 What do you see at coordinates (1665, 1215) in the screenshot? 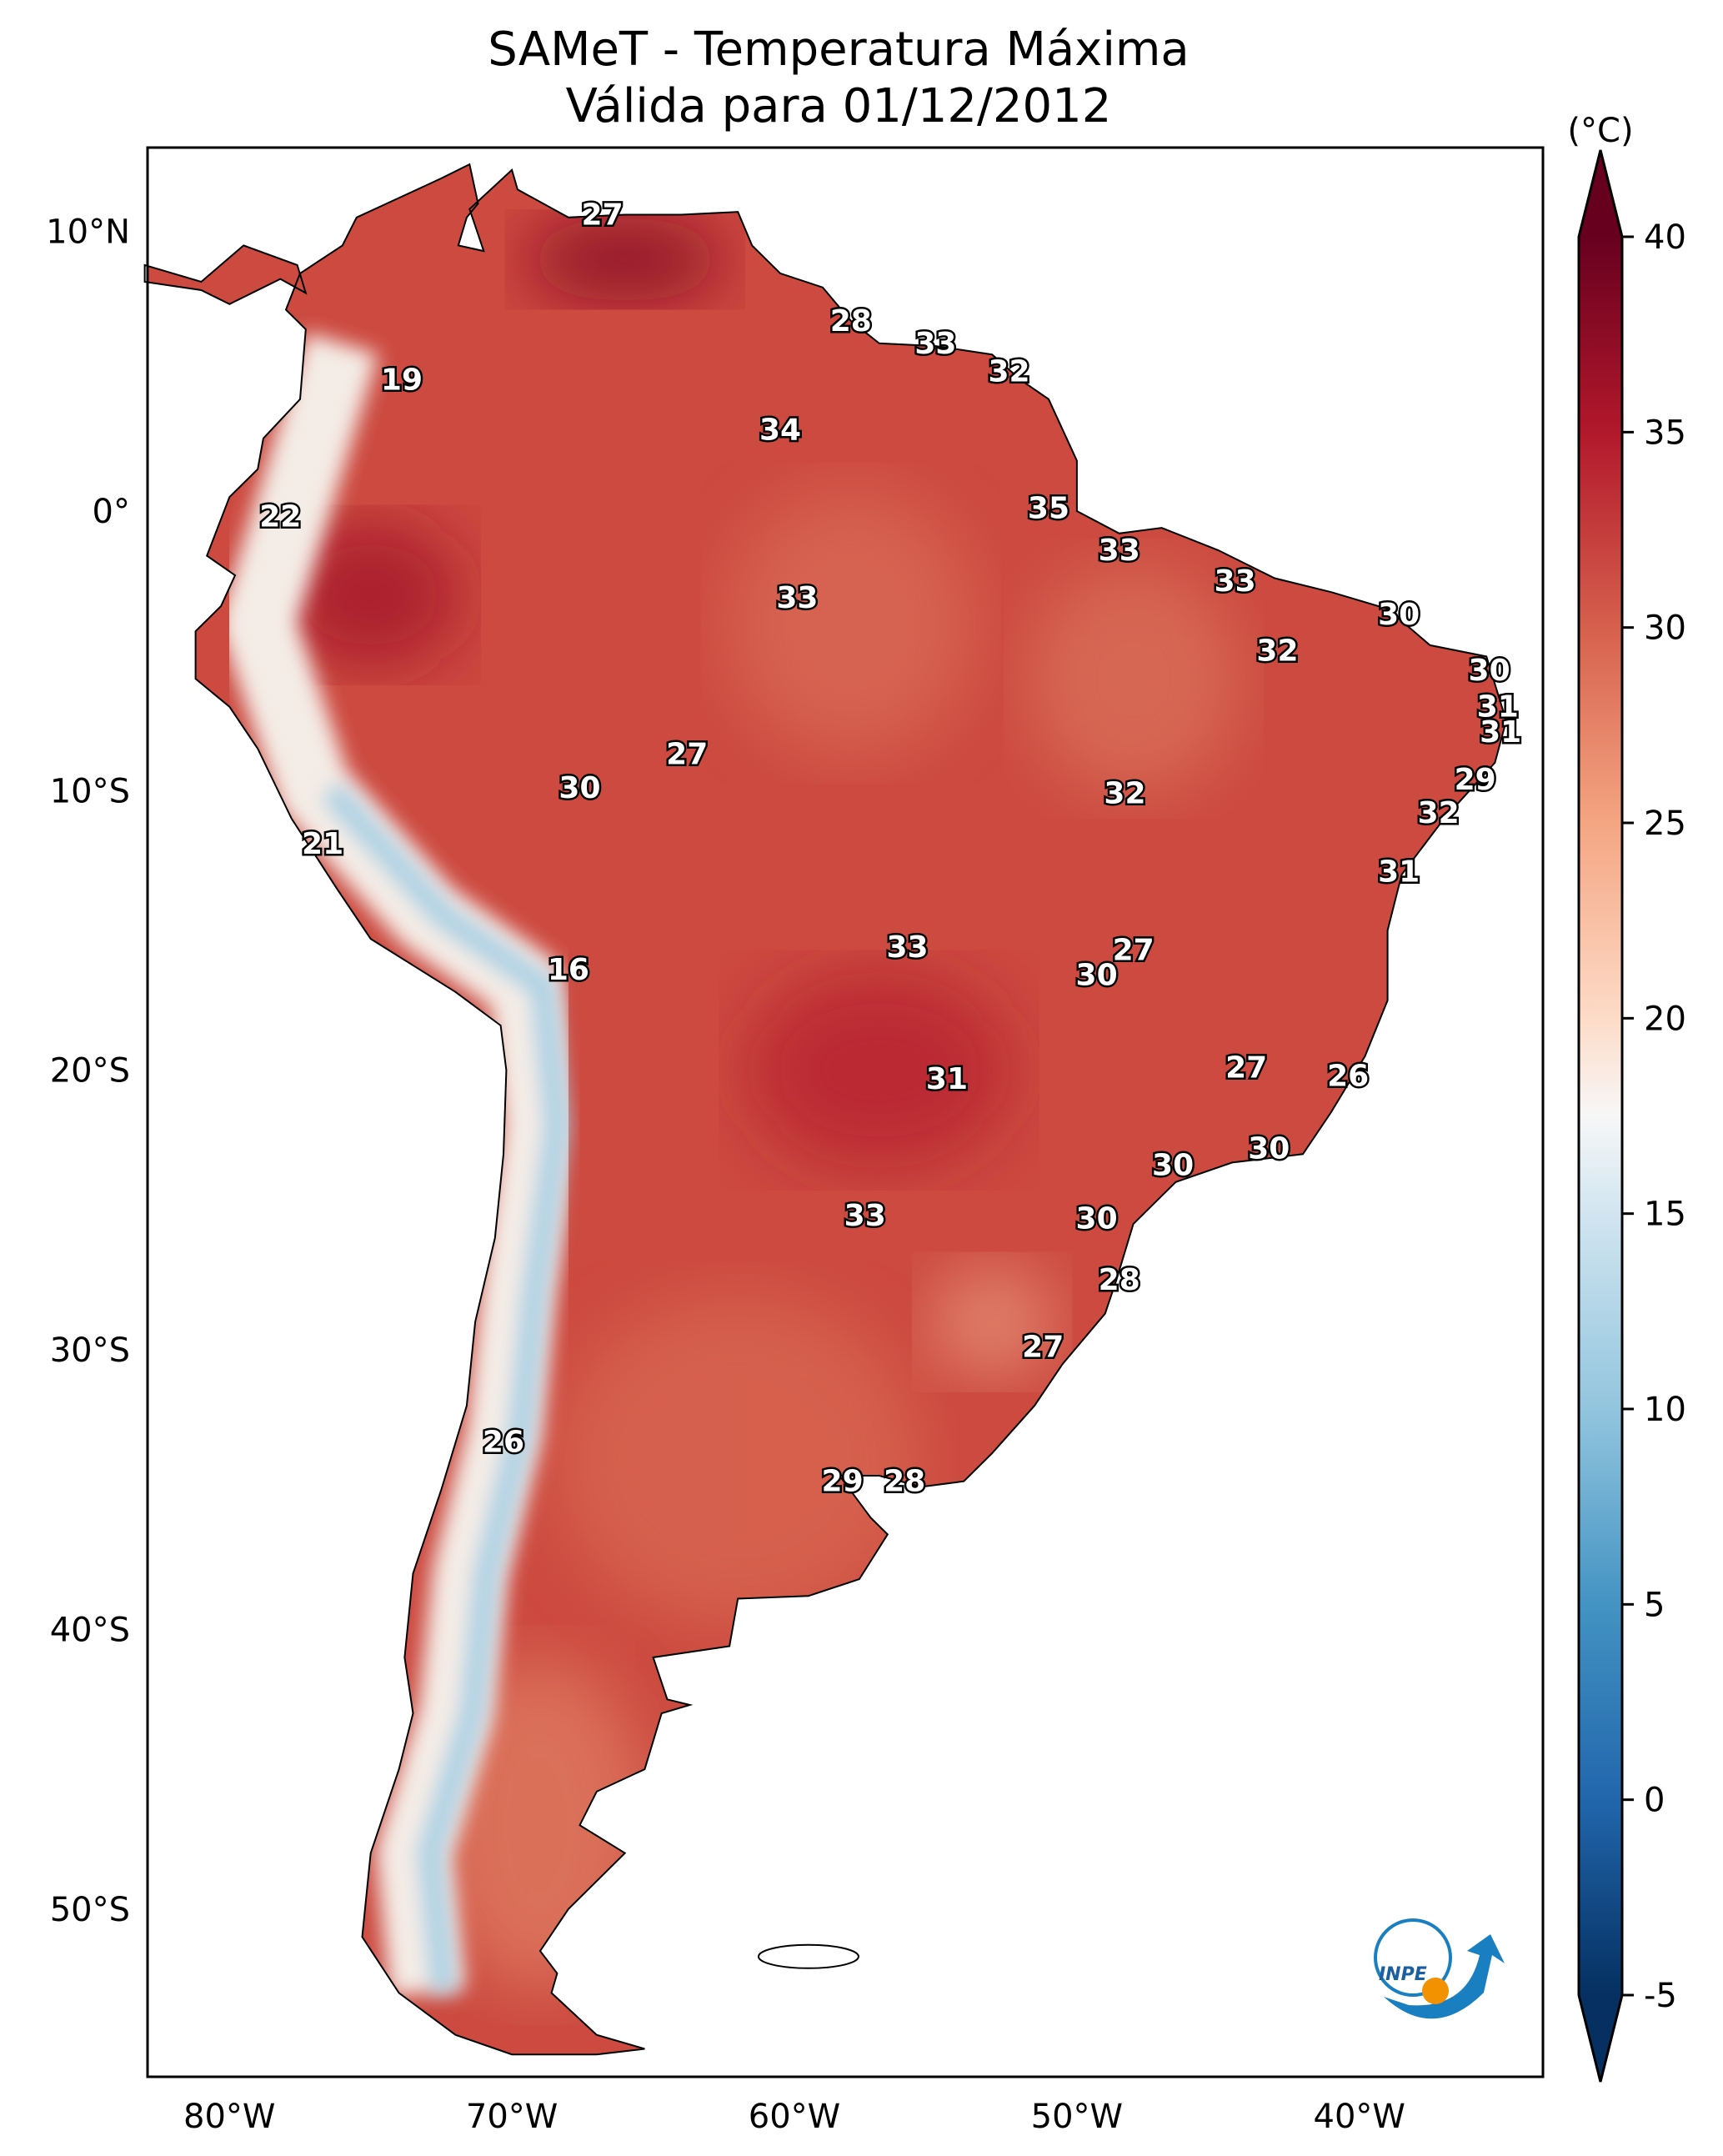
I see `colorbar-tick-label: 15` at bounding box center [1665, 1215].